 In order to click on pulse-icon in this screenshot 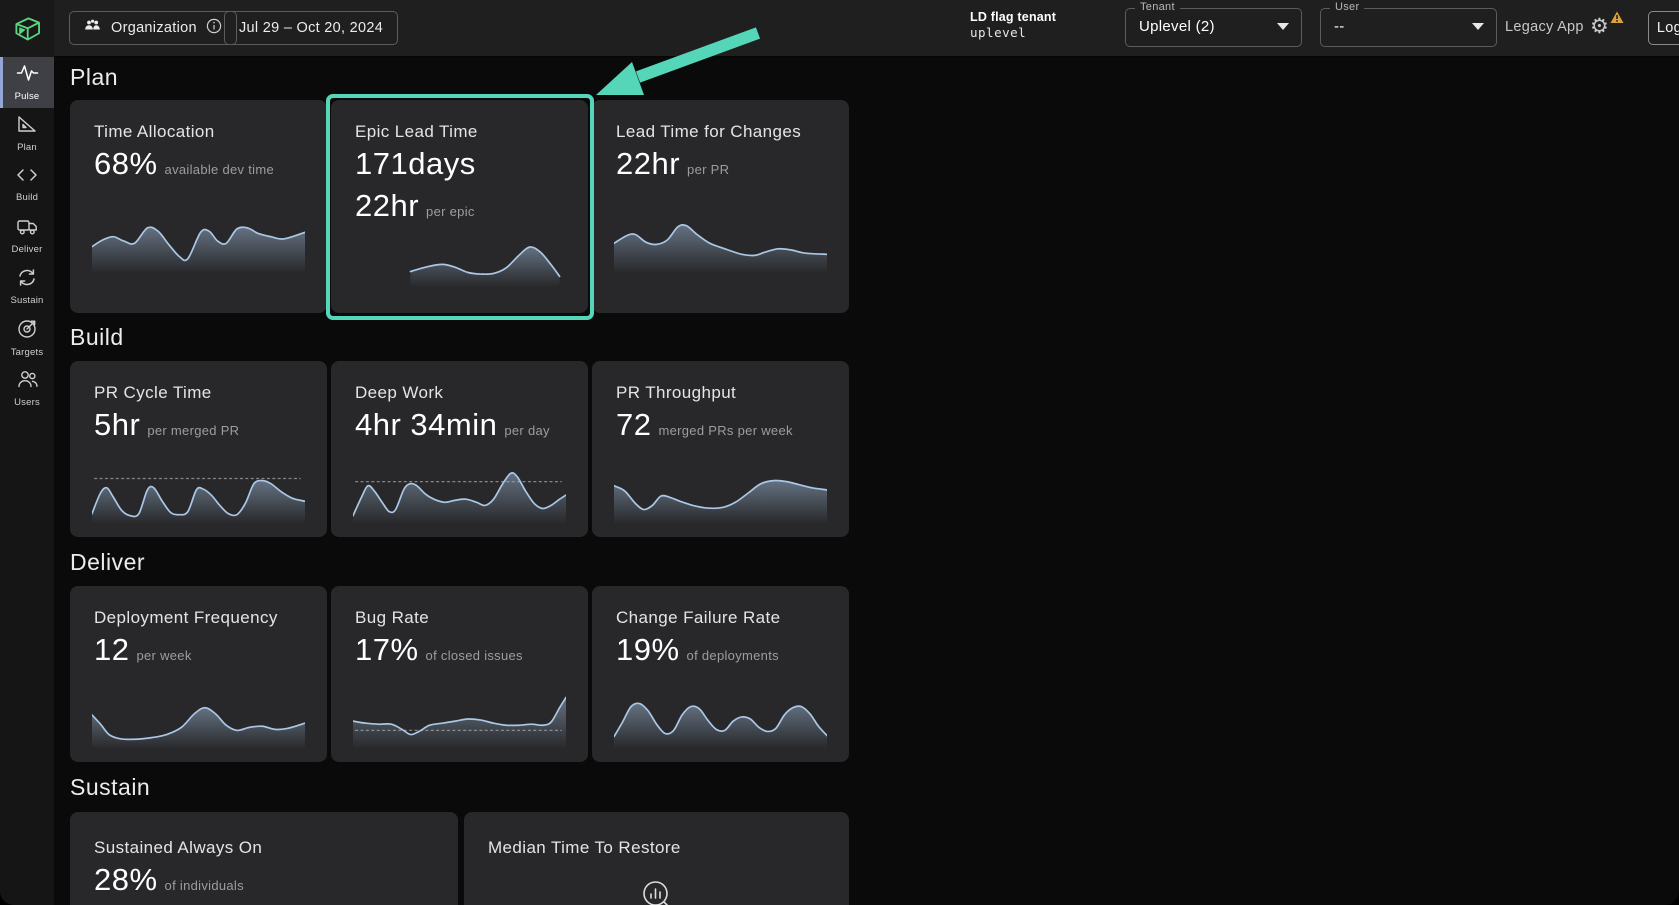, I will do `click(27, 75)`.